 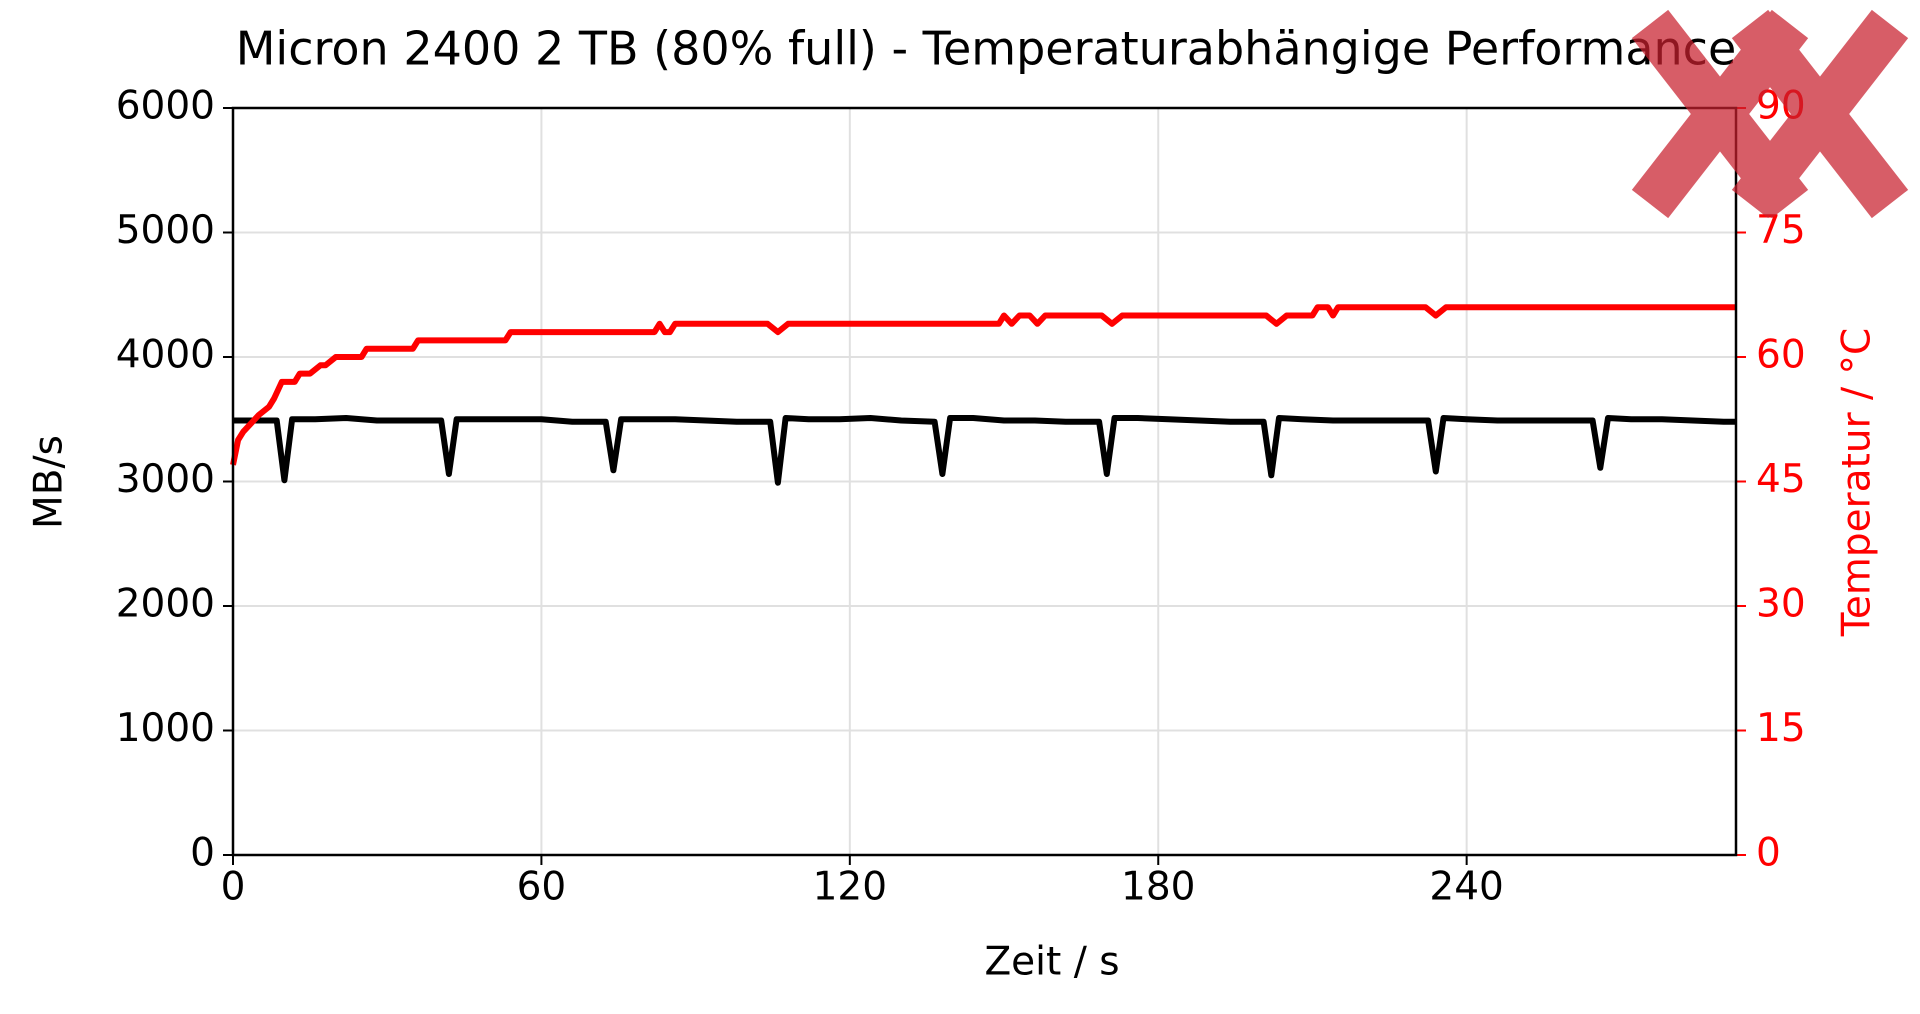 What do you see at coordinates (1051, 962) in the screenshot?
I see `x-axis-label: Zeit / s` at bounding box center [1051, 962].